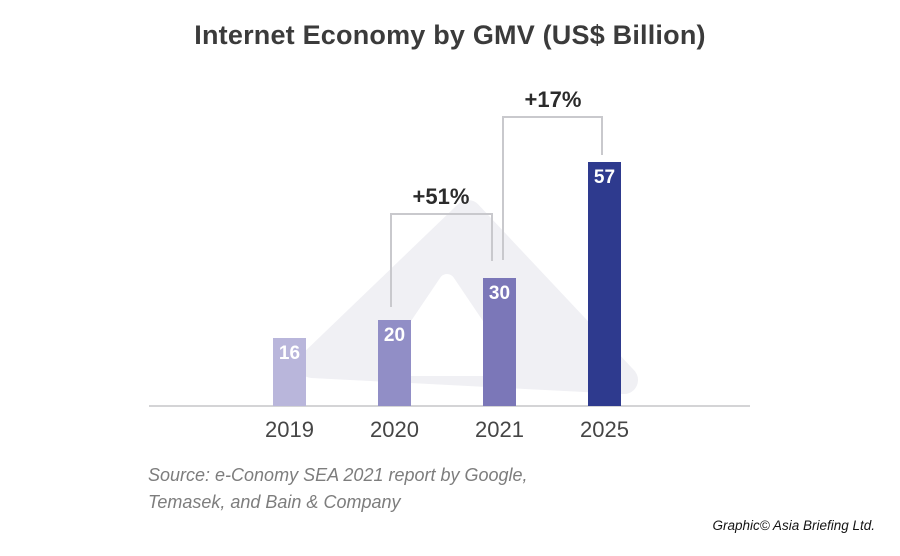 The height and width of the screenshot is (556, 900). What do you see at coordinates (274, 502) in the screenshot?
I see `source-note-line2: Temasek, and Bain & Company` at bounding box center [274, 502].